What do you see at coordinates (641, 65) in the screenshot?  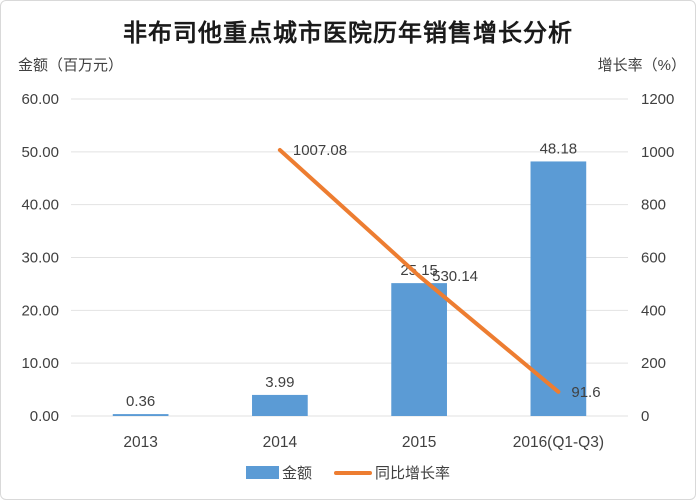 I see `right-axis-title: 增长率（%）` at bounding box center [641, 65].